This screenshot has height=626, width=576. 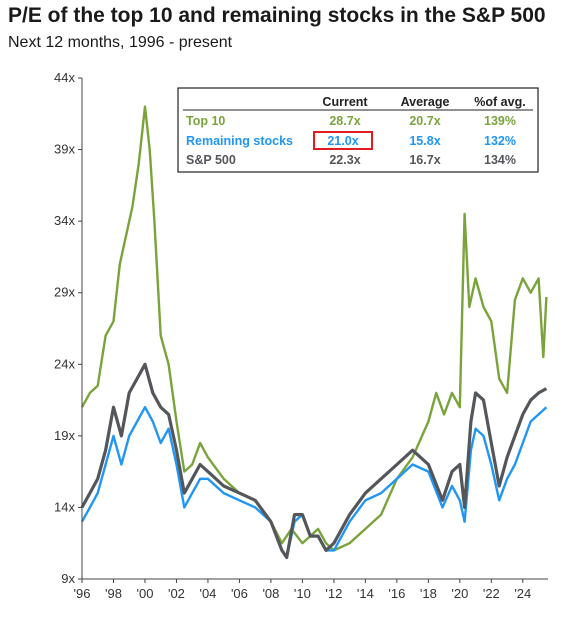 What do you see at coordinates (522, 593) in the screenshot?
I see `x-tick-label: '24` at bounding box center [522, 593].